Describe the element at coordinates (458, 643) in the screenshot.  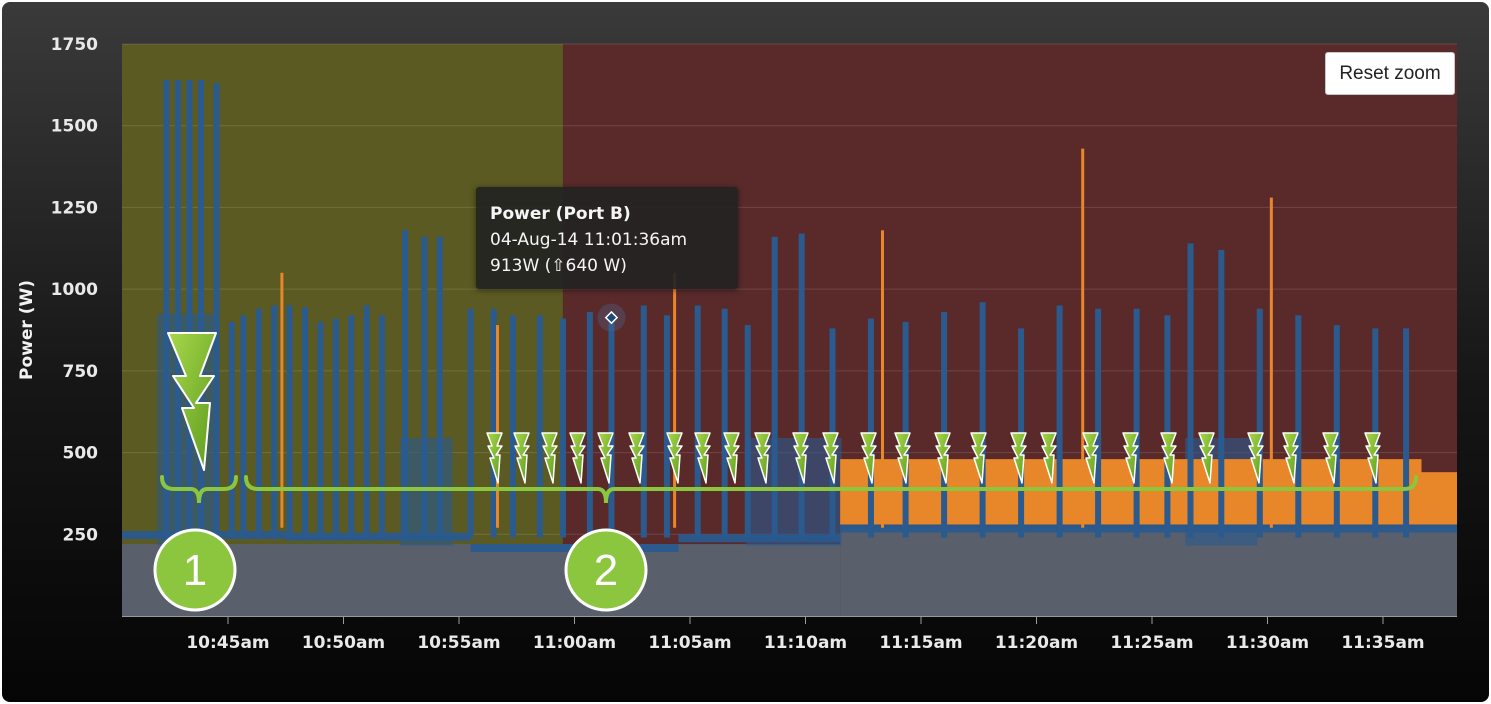
I see `x-tick-label: 10:55am` at that location.